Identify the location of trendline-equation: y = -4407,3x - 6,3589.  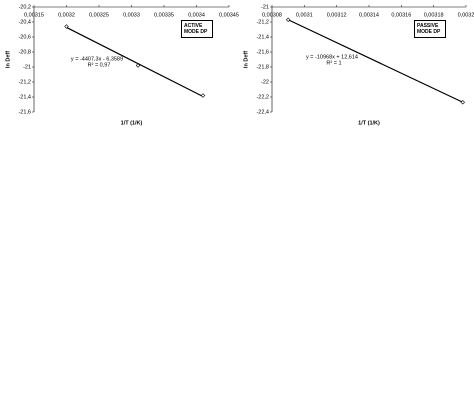
(97, 59).